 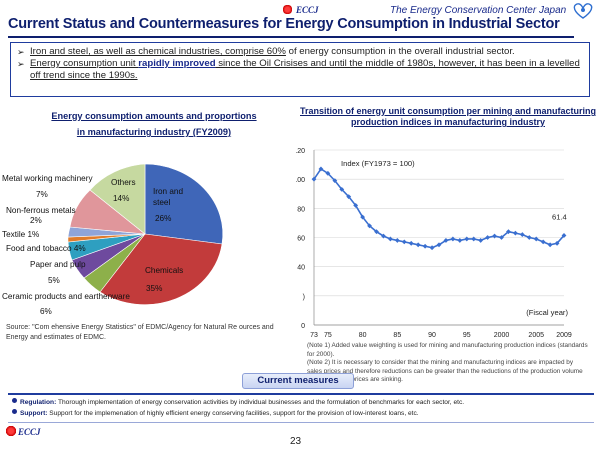 I want to click on label-textile: Textile 1%, so click(x=21, y=234).